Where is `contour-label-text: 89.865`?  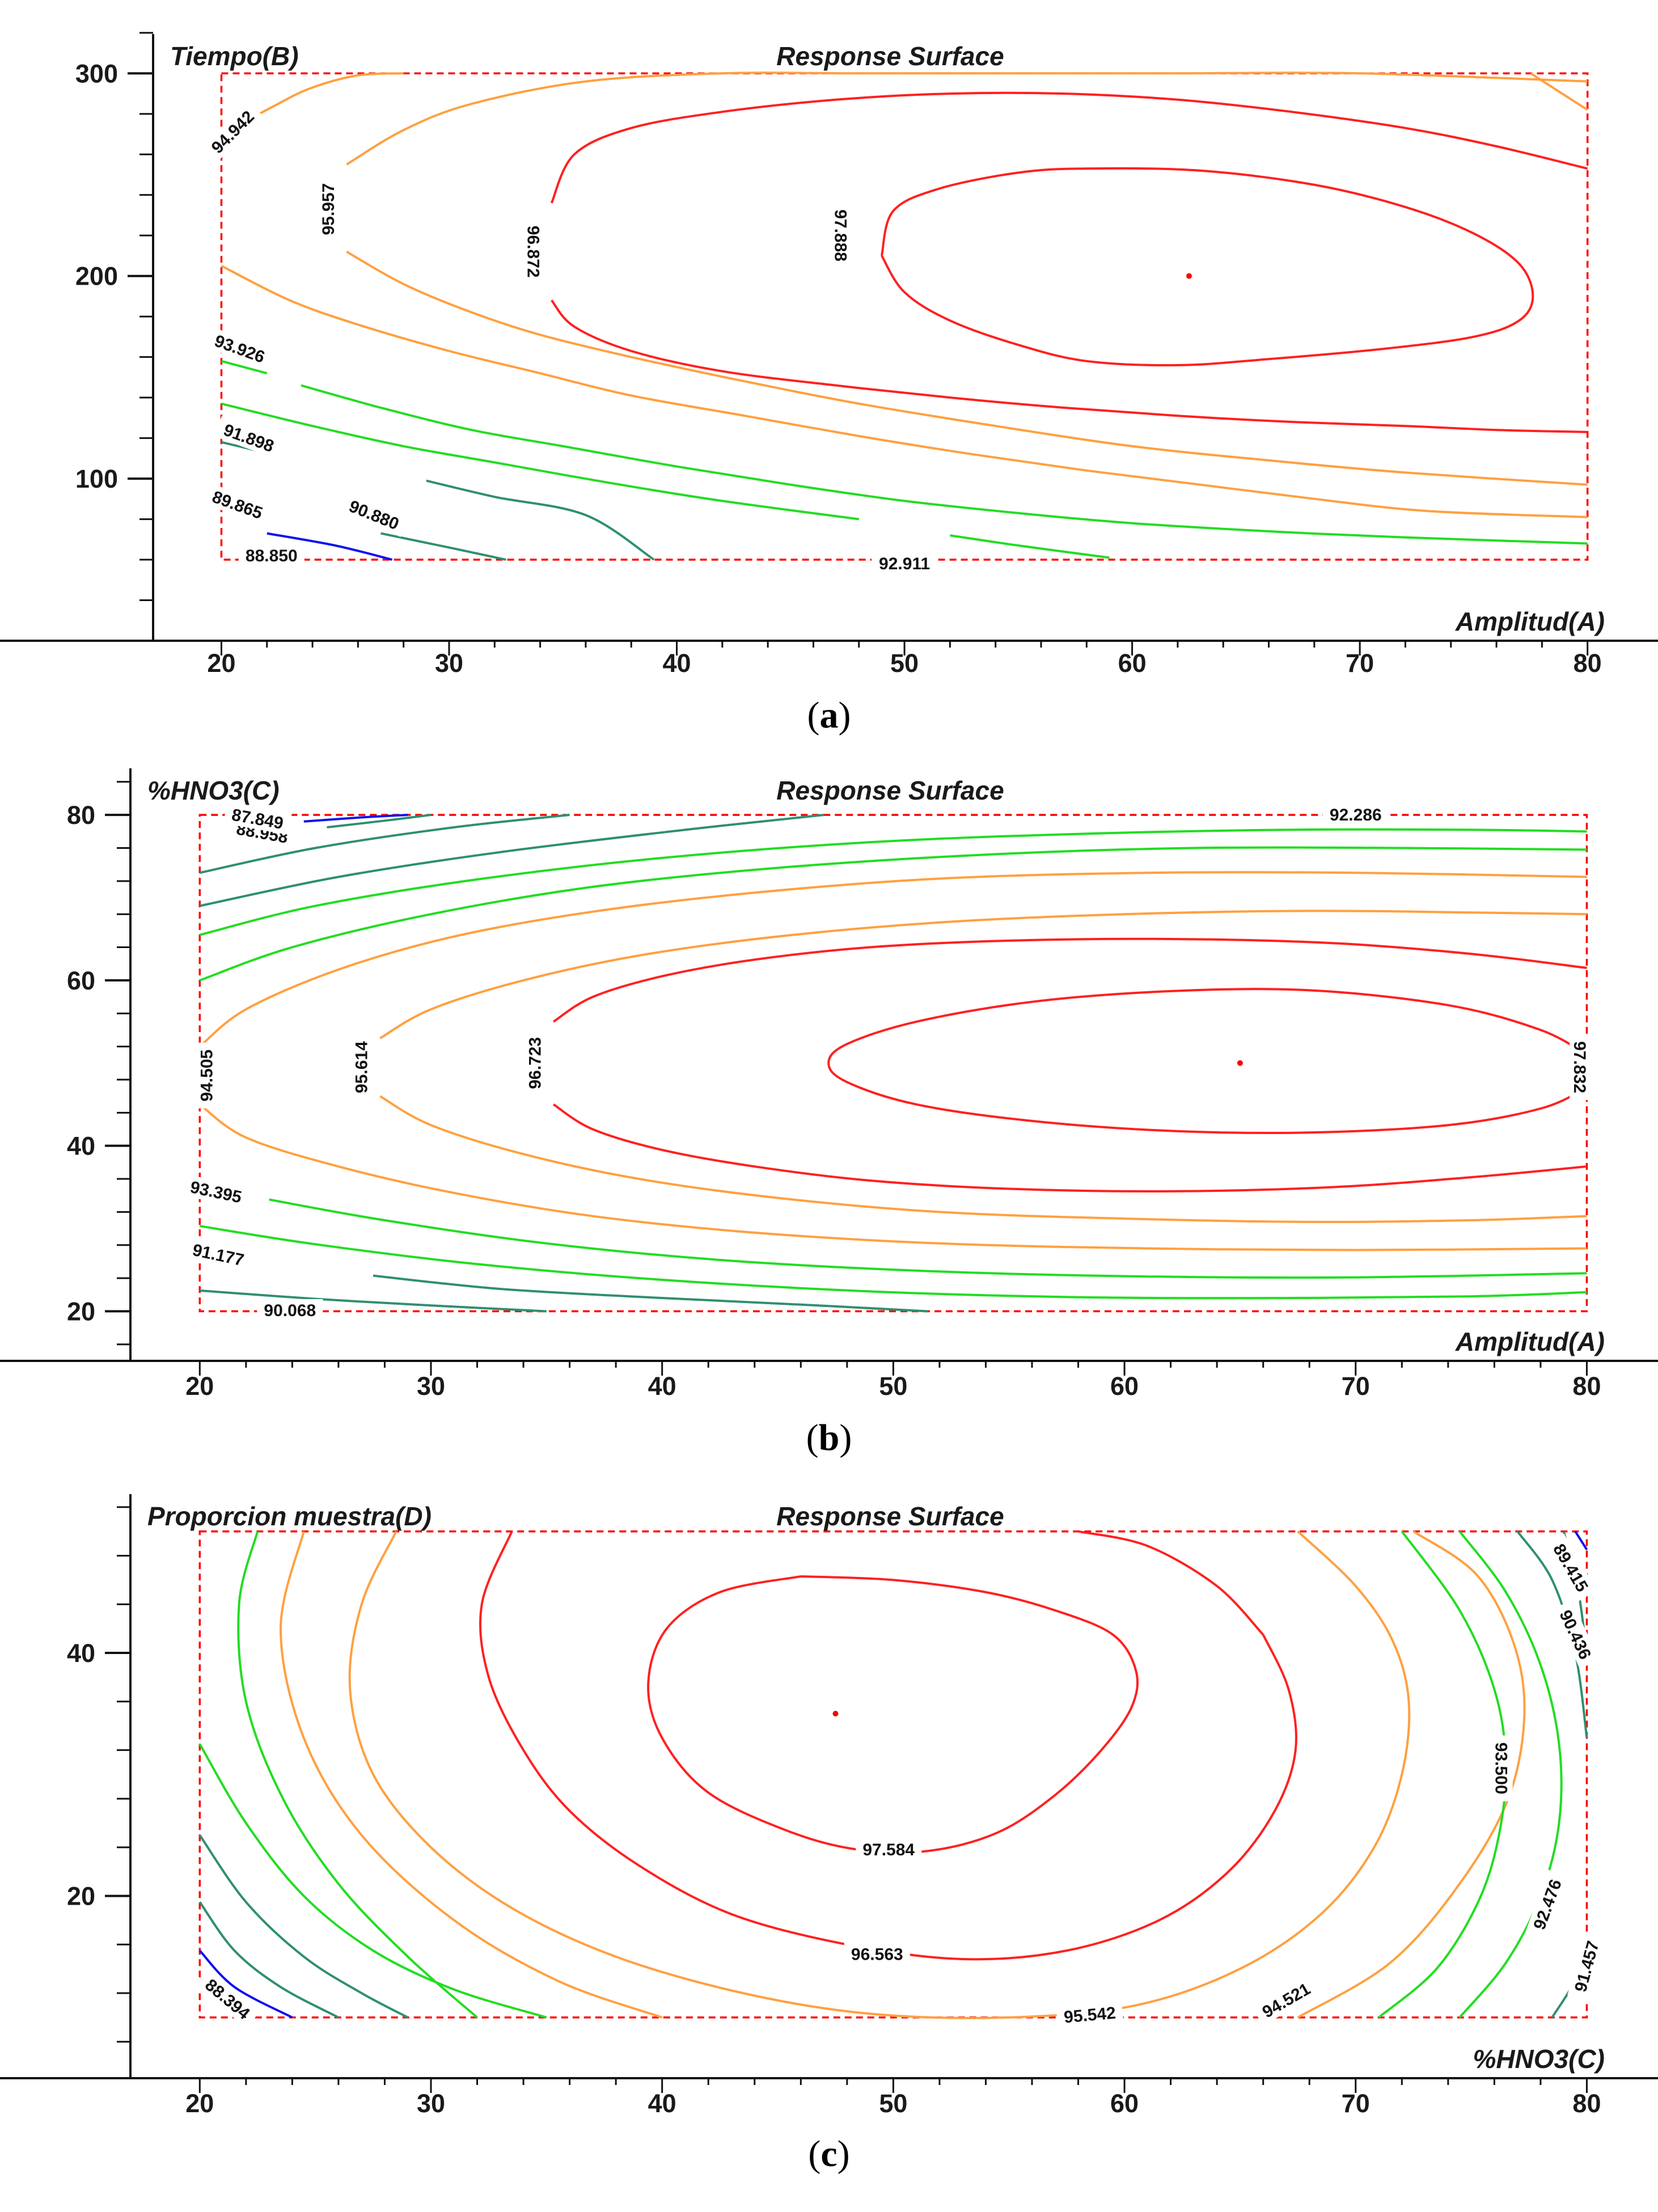
contour-label-text: 89.865 is located at coordinates (237, 505).